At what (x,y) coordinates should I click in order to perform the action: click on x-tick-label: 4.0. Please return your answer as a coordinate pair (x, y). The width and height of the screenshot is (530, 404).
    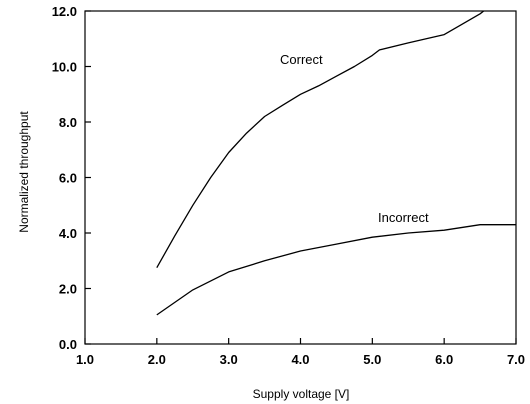
    Looking at the image, I should click on (300, 359).